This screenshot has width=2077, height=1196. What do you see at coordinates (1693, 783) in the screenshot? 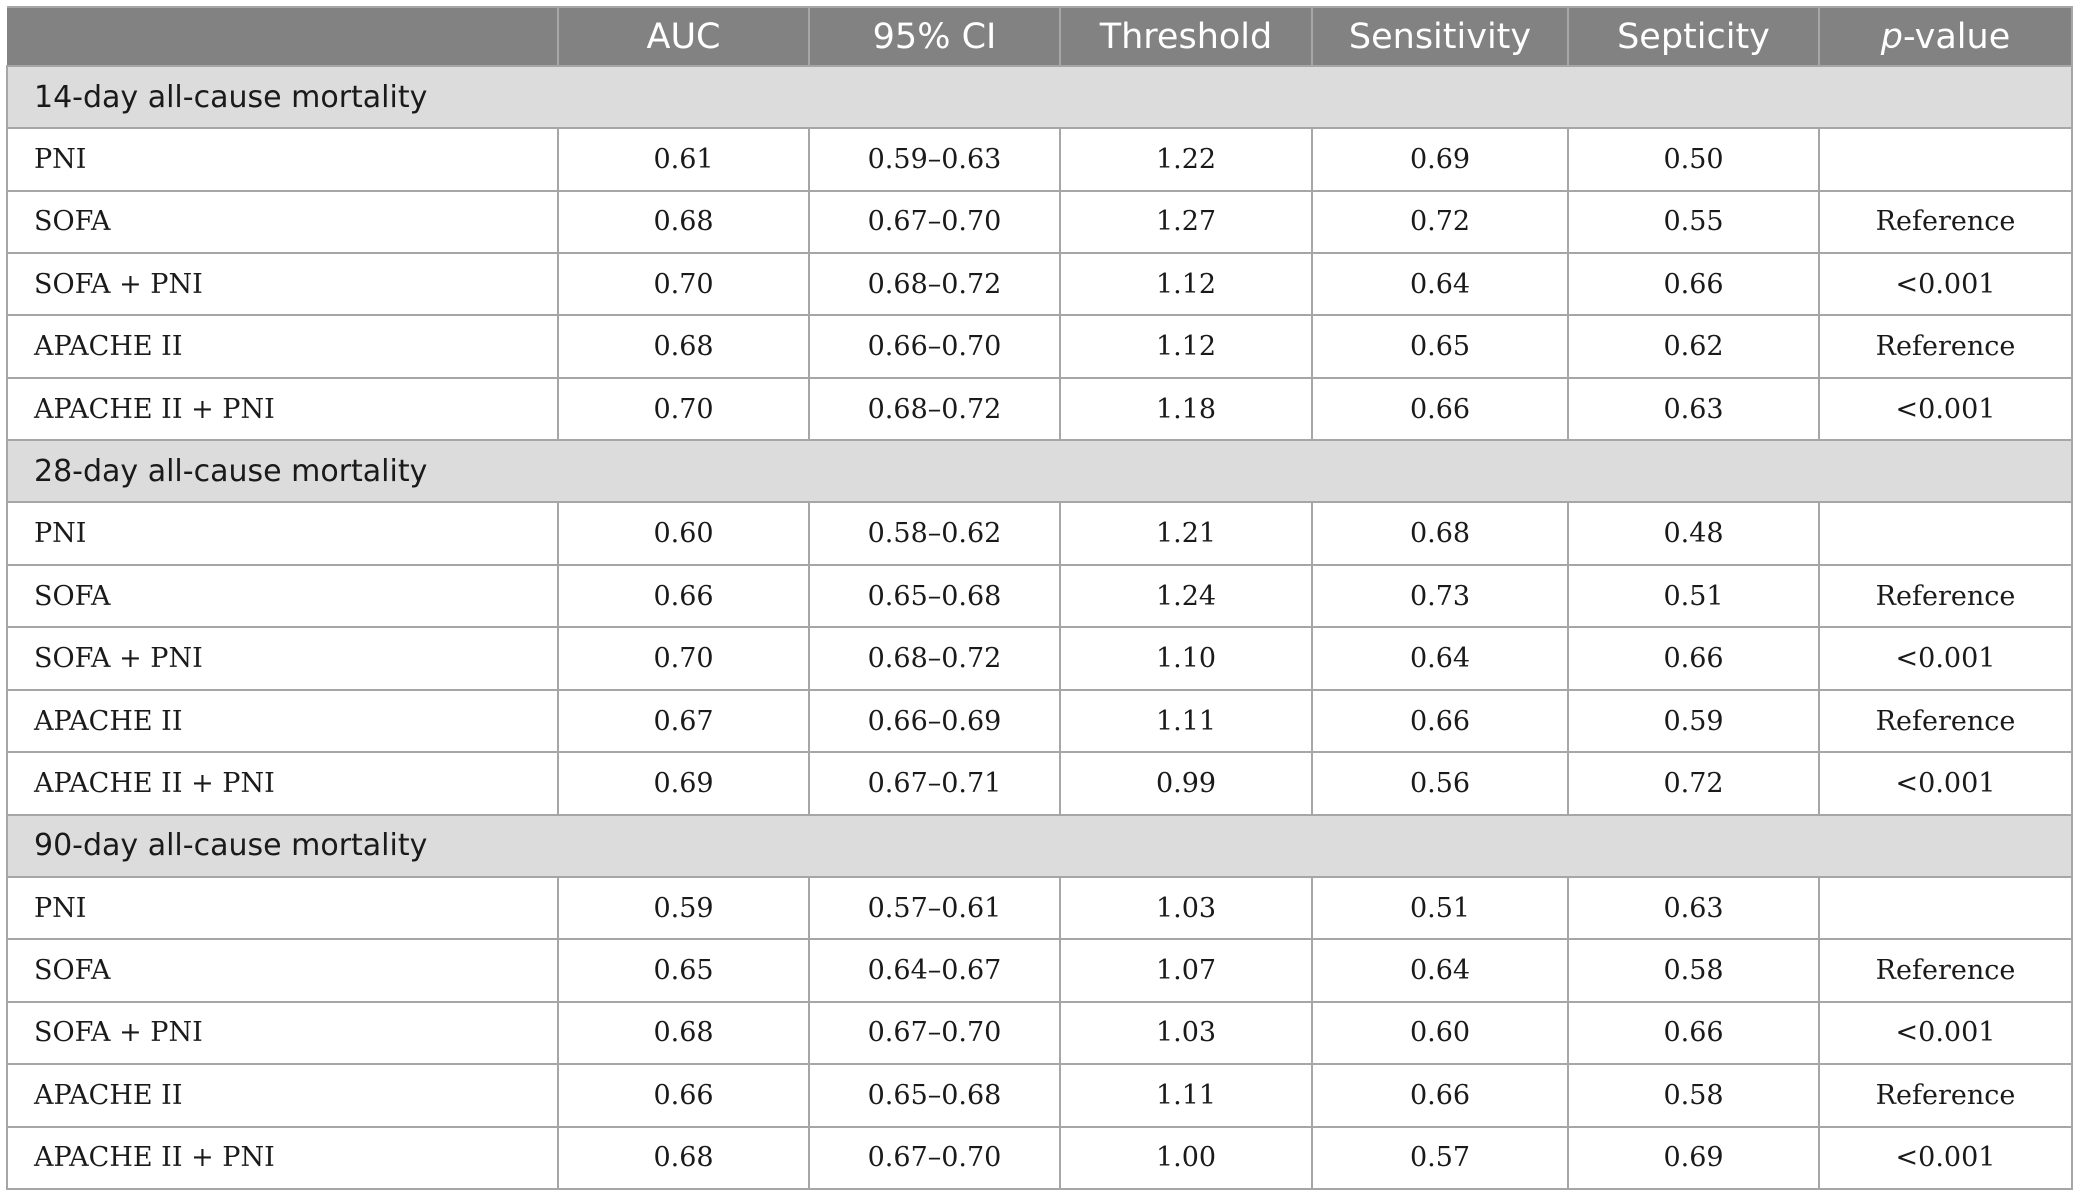
I see `septicity-cell: 0.72` at bounding box center [1693, 783].